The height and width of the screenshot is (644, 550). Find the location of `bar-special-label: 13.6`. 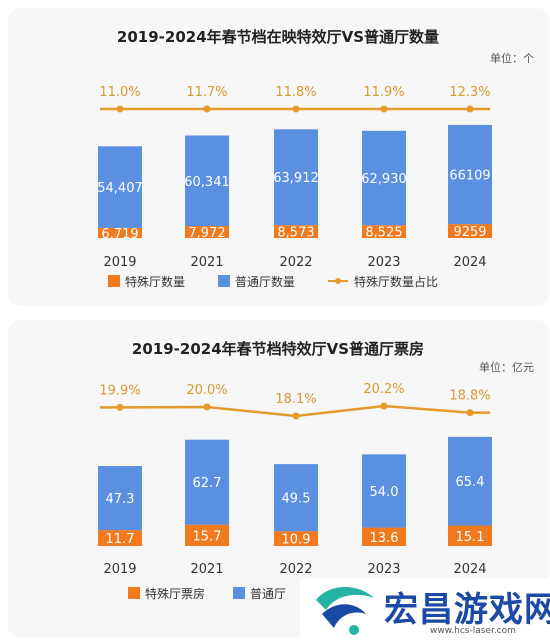

bar-special-label: 13.6 is located at coordinates (384, 538).